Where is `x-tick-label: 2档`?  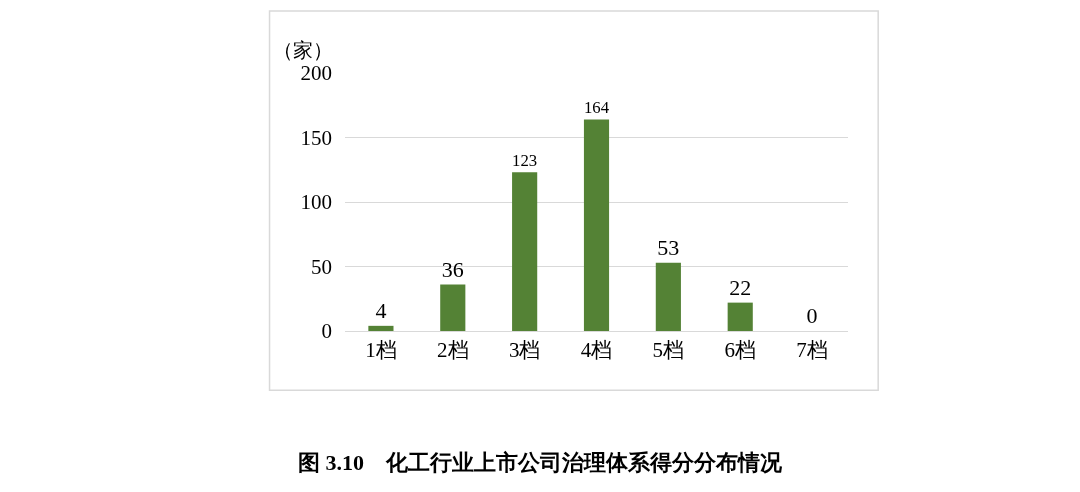
x-tick-label: 2档 is located at coordinates (453, 350).